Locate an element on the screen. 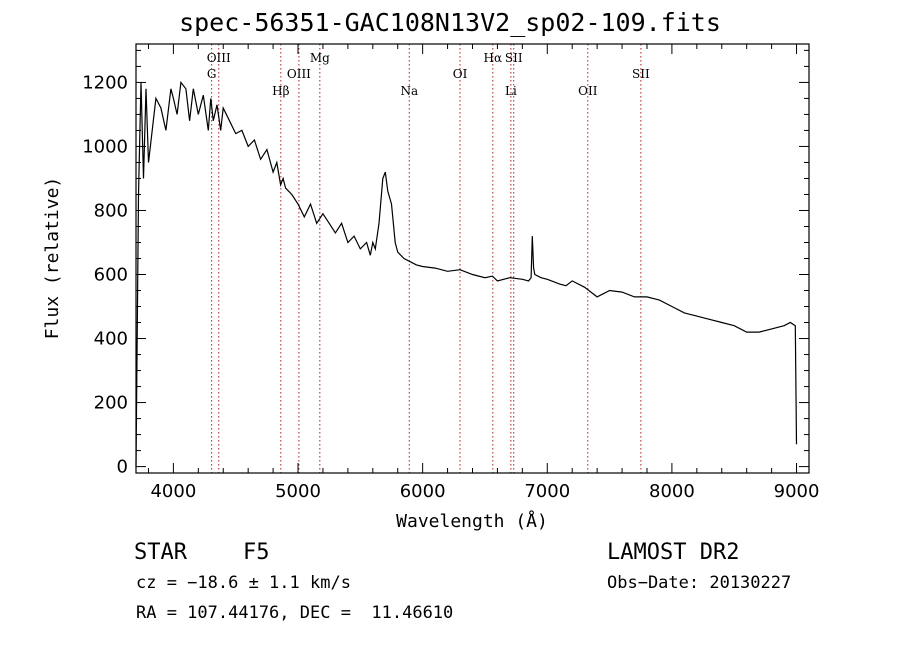  y-tick-label: 400 is located at coordinates (111, 339).